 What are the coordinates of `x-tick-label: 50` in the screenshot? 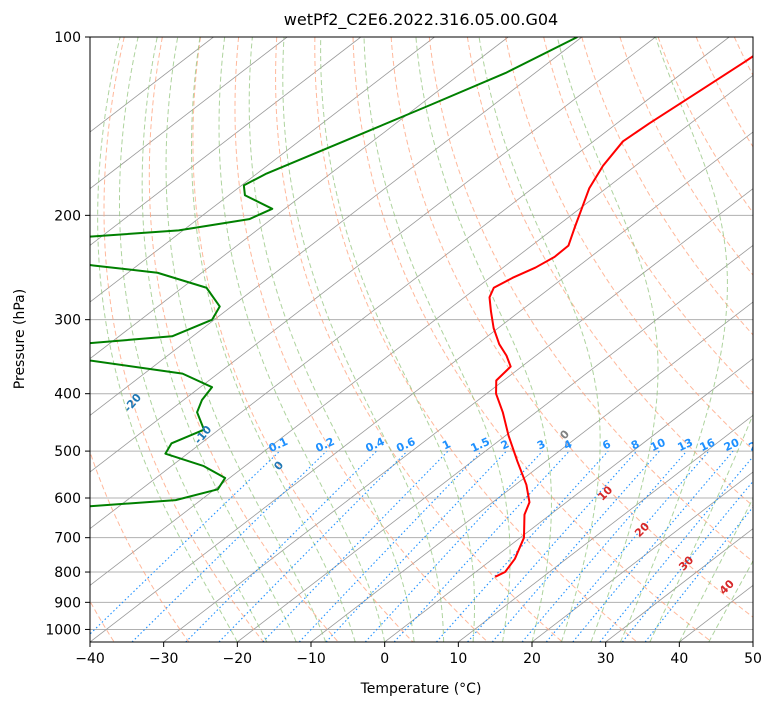 It's located at (753, 659).